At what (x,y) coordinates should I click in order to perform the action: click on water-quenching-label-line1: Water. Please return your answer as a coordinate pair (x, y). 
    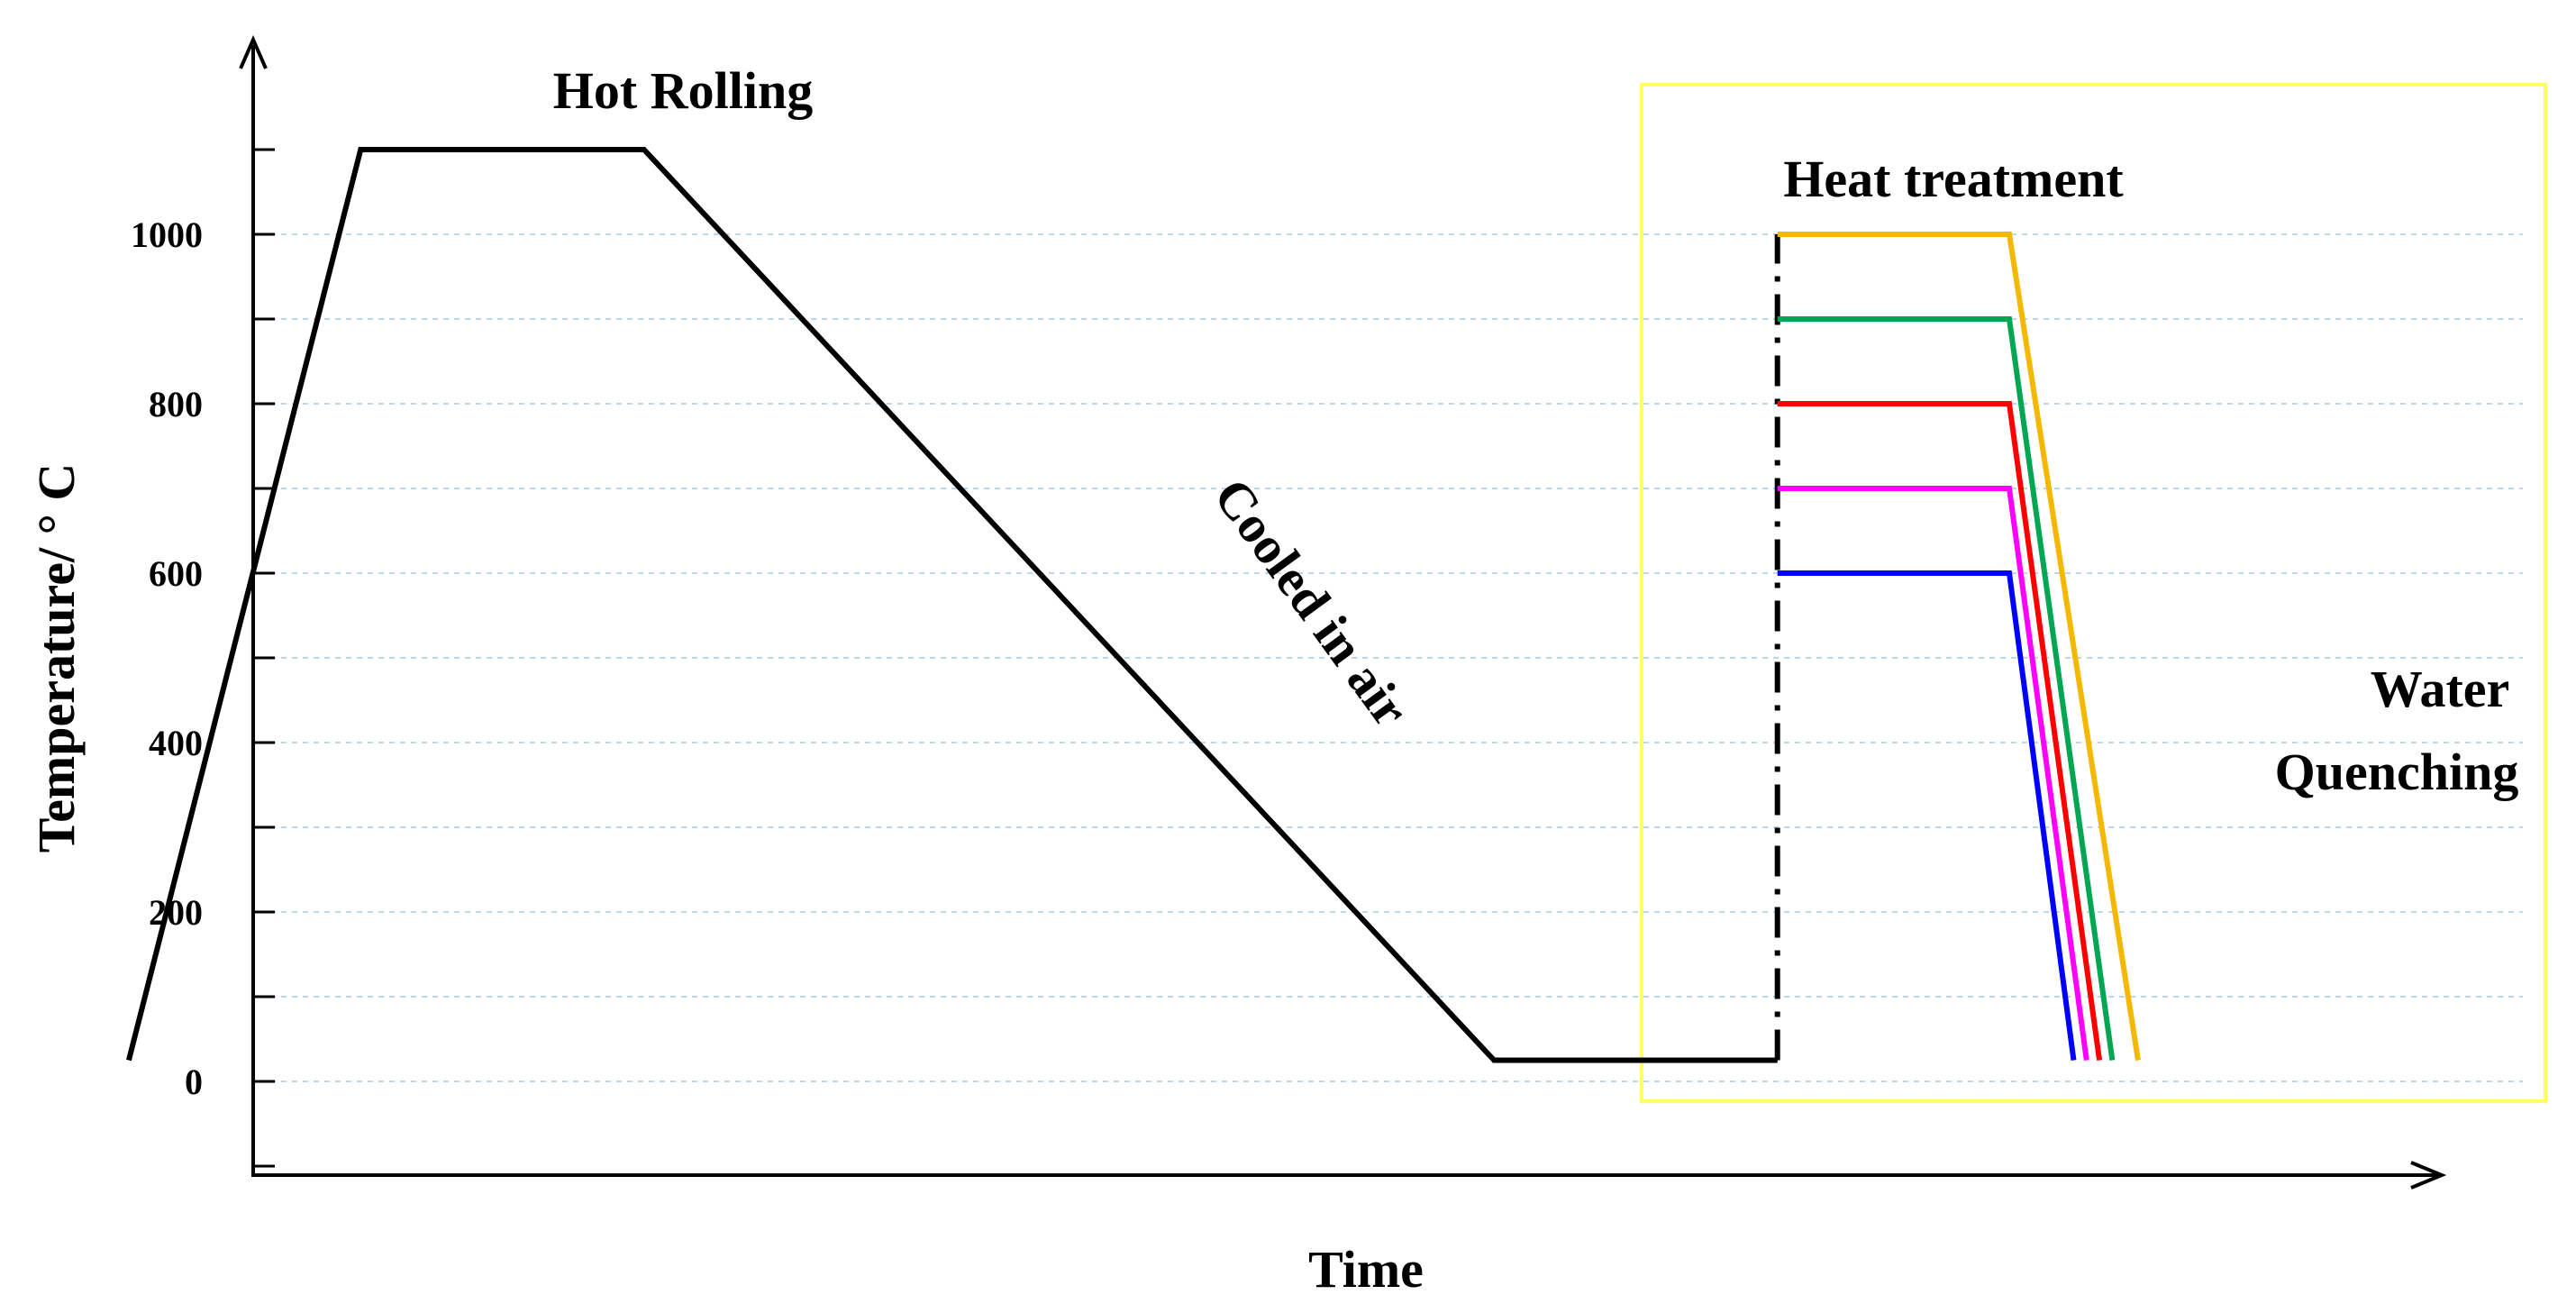
    Looking at the image, I should click on (2440, 689).